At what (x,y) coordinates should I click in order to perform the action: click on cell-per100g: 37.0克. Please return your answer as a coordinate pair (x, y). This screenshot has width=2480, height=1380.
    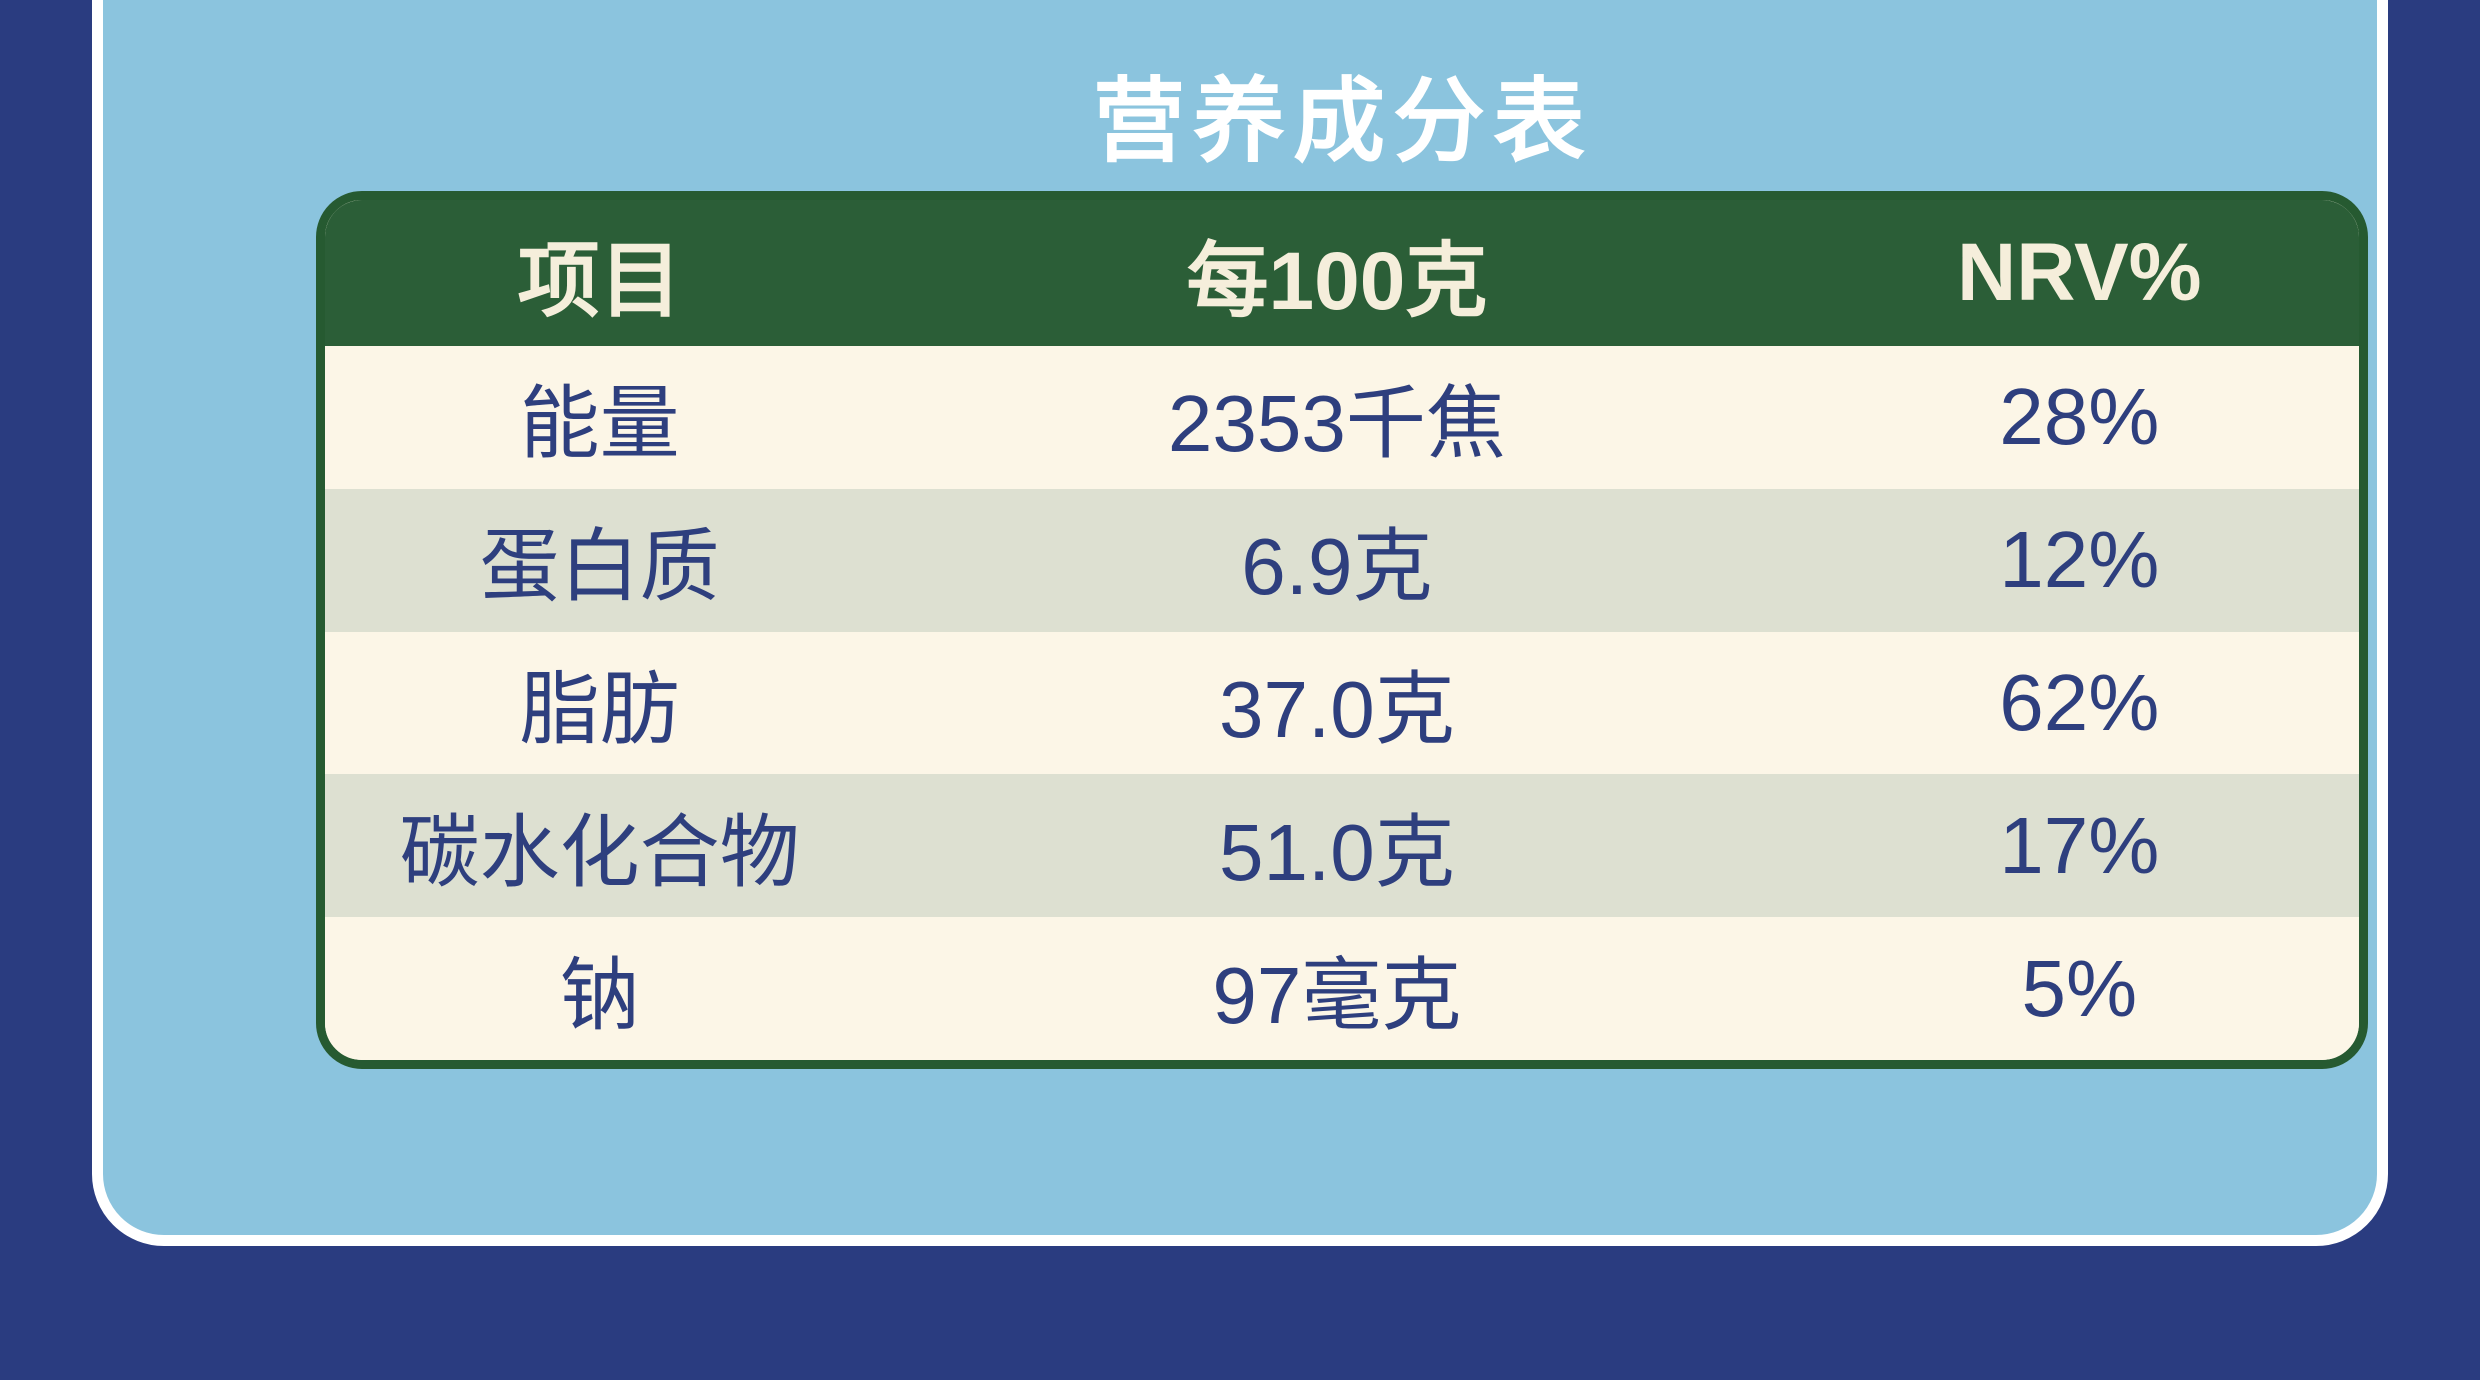
    Looking at the image, I should click on (1337, 709).